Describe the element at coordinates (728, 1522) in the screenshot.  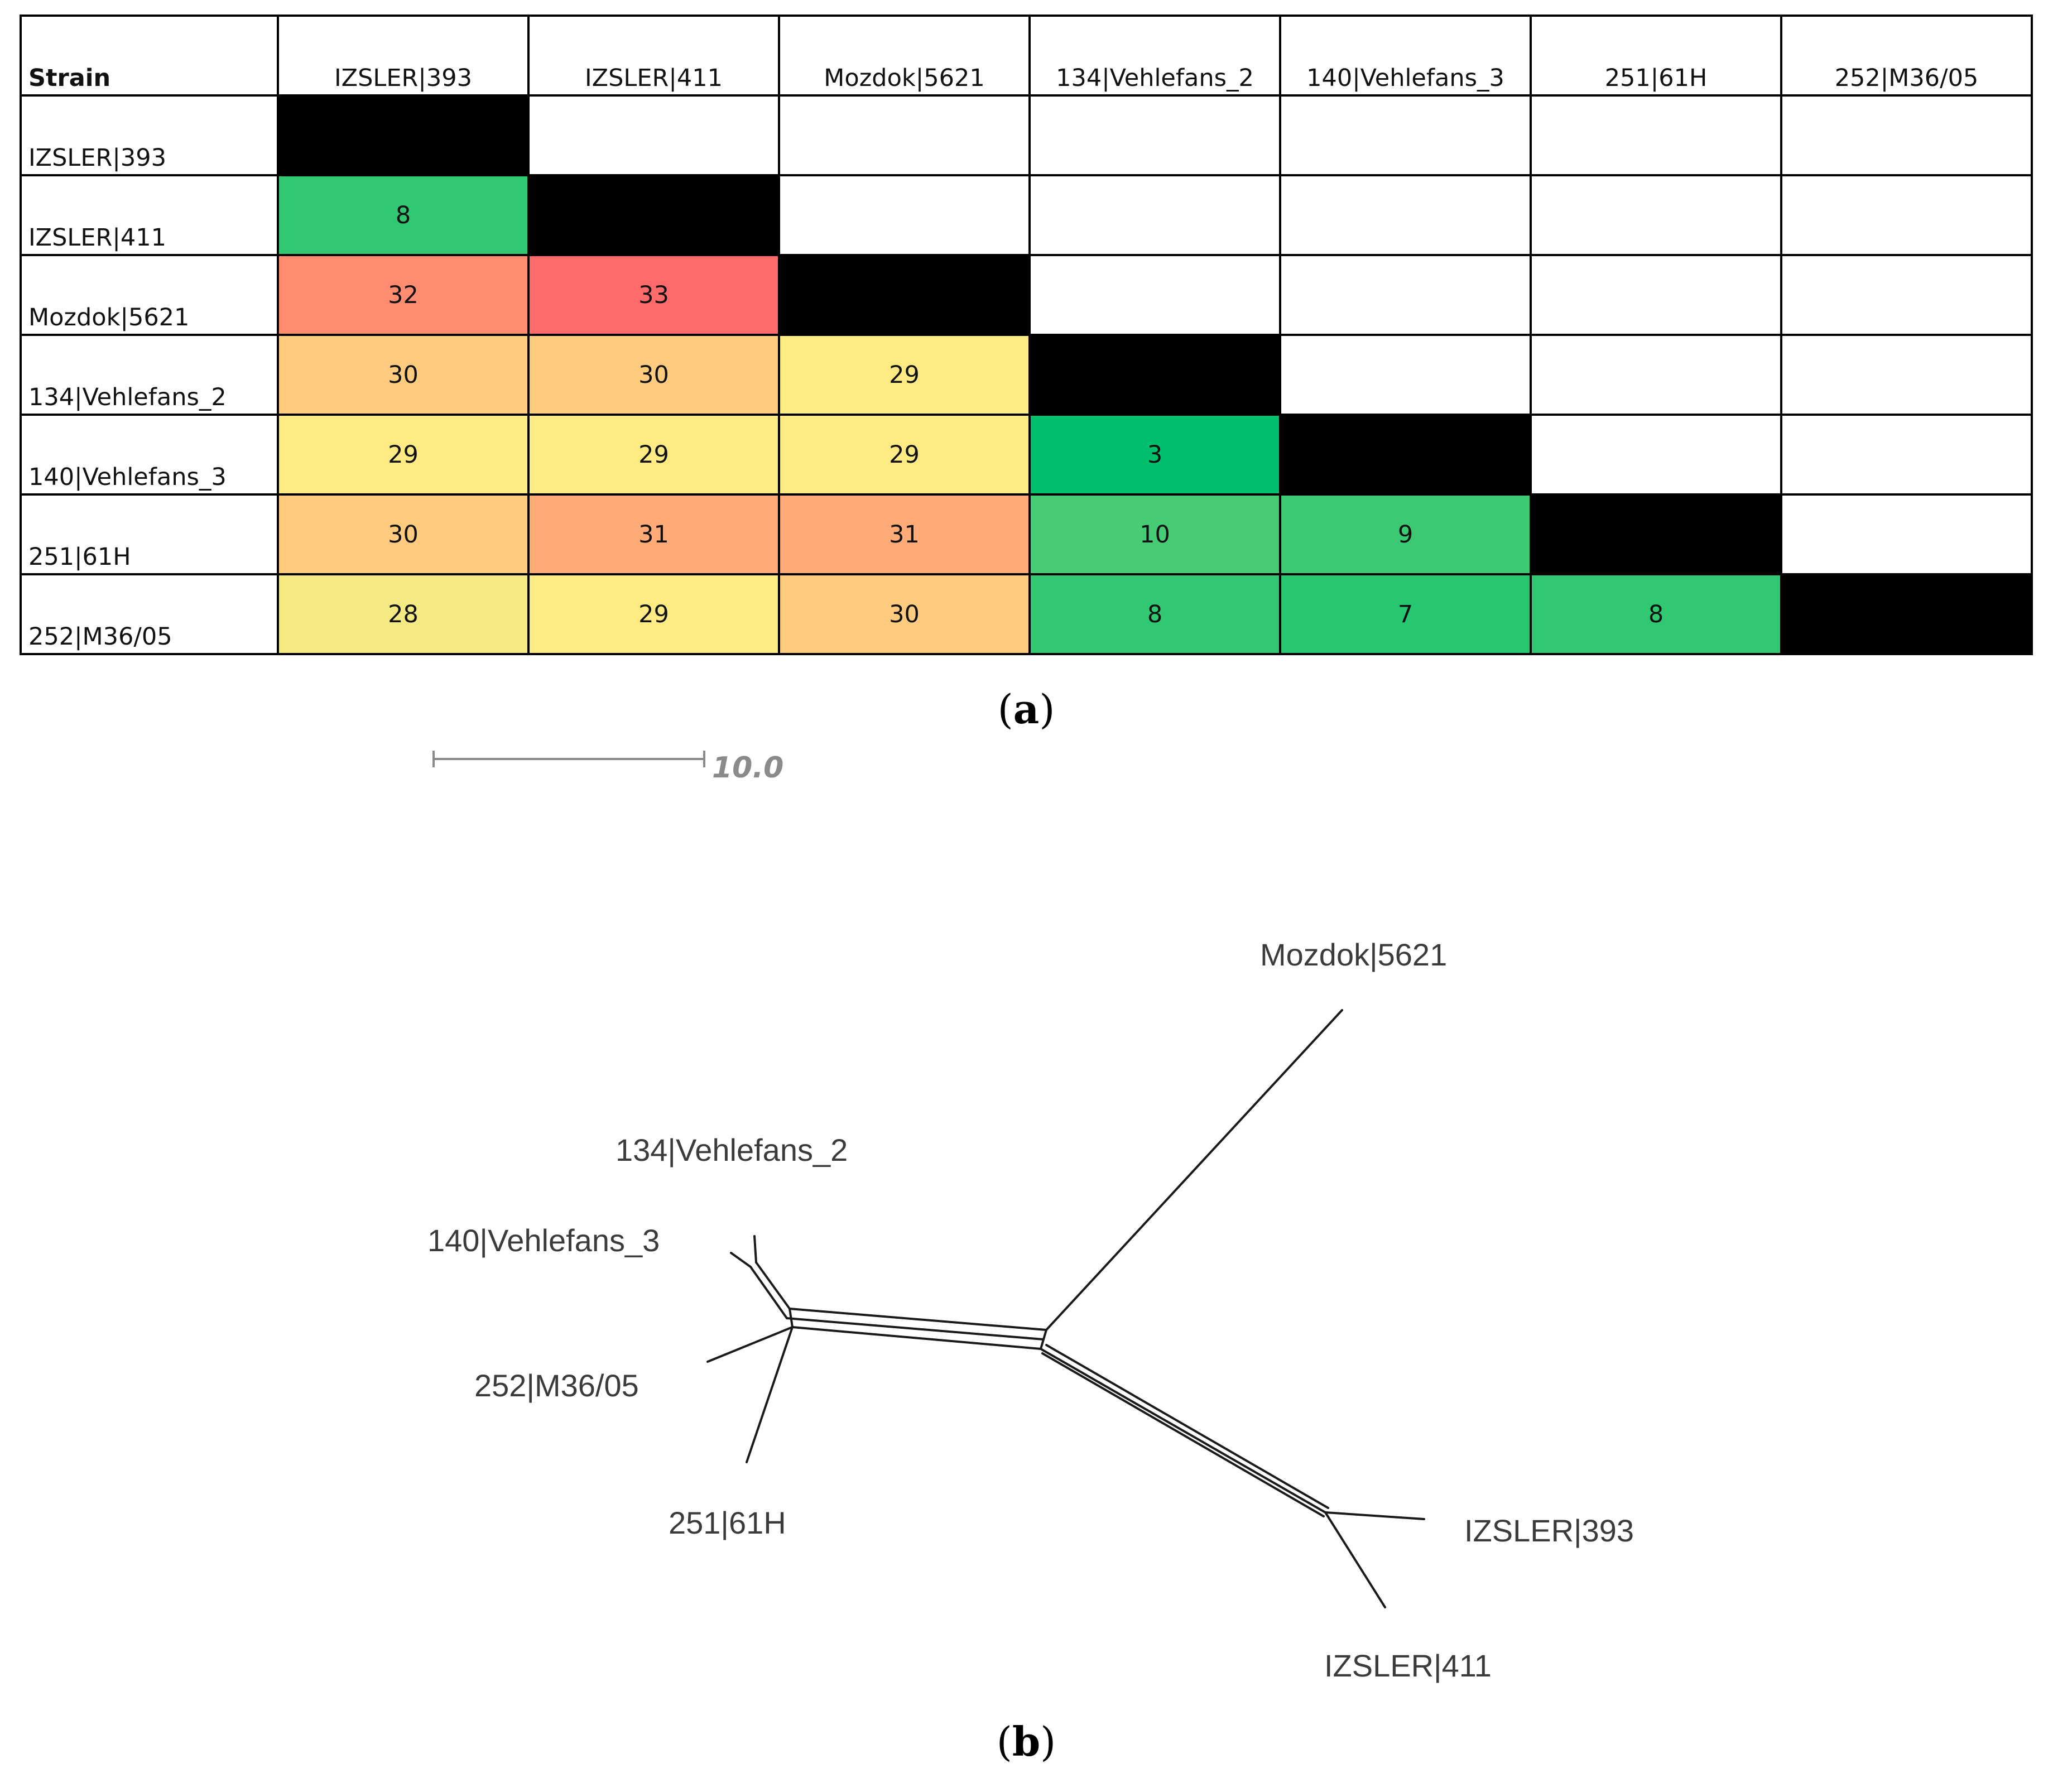
I see `label-251-61h: 251|61H` at that location.